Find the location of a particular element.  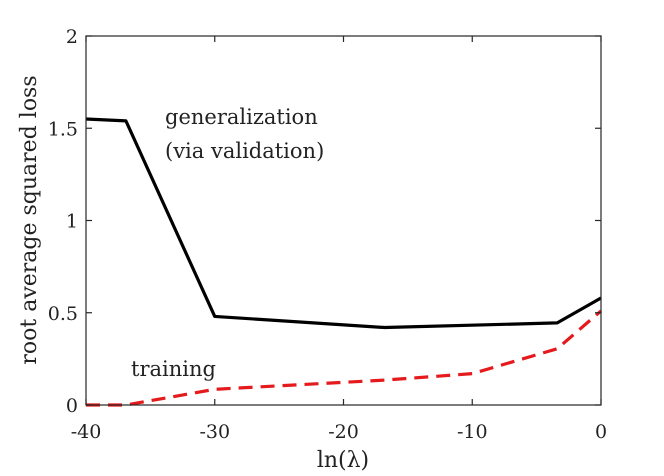

y-tick-label: 1.5 is located at coordinates (63, 129).